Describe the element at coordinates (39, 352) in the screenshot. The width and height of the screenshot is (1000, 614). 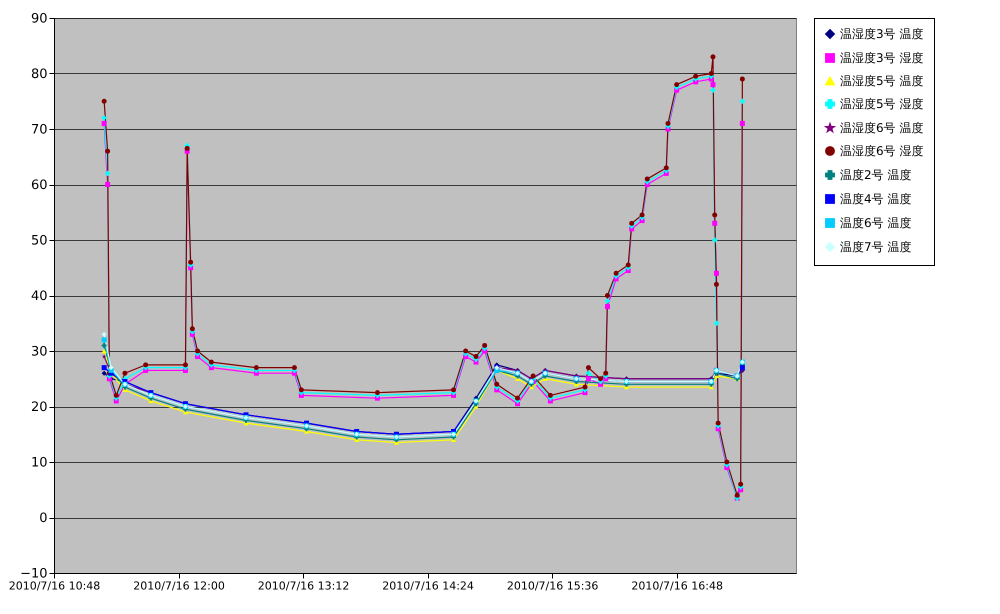
I see `y-tick-label: 30` at that location.